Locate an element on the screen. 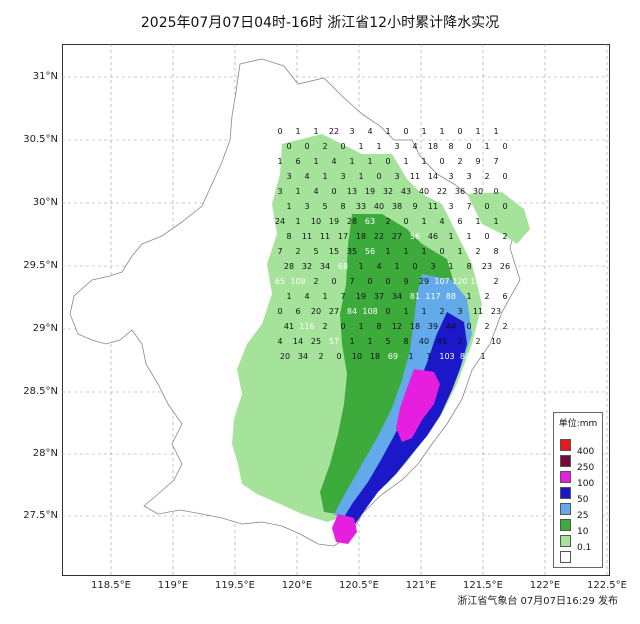  station-value: 22 is located at coordinates (442, 191).